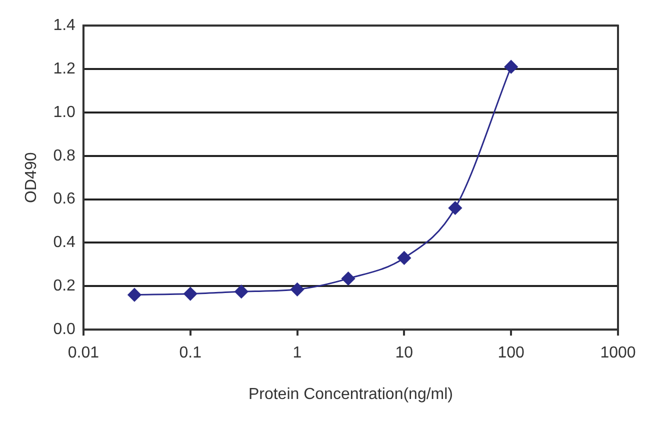  Describe the element at coordinates (64, 69) in the screenshot. I see `y-tick-label: 1.2` at that location.